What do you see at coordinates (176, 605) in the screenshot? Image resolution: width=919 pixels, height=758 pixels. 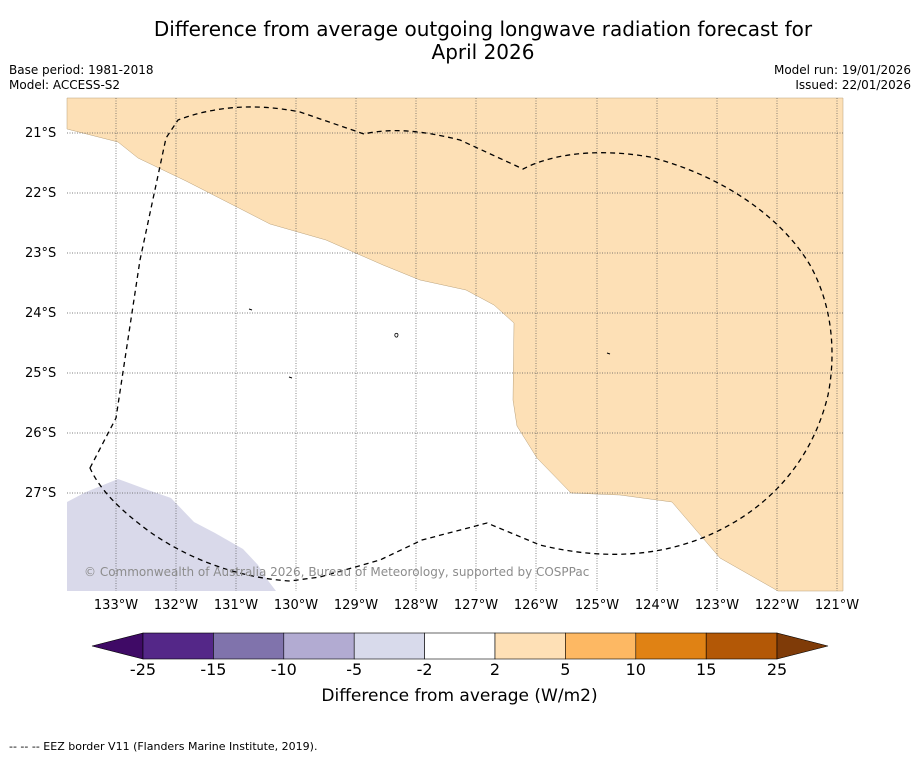 I see `lon-label: 132°W` at bounding box center [176, 605].